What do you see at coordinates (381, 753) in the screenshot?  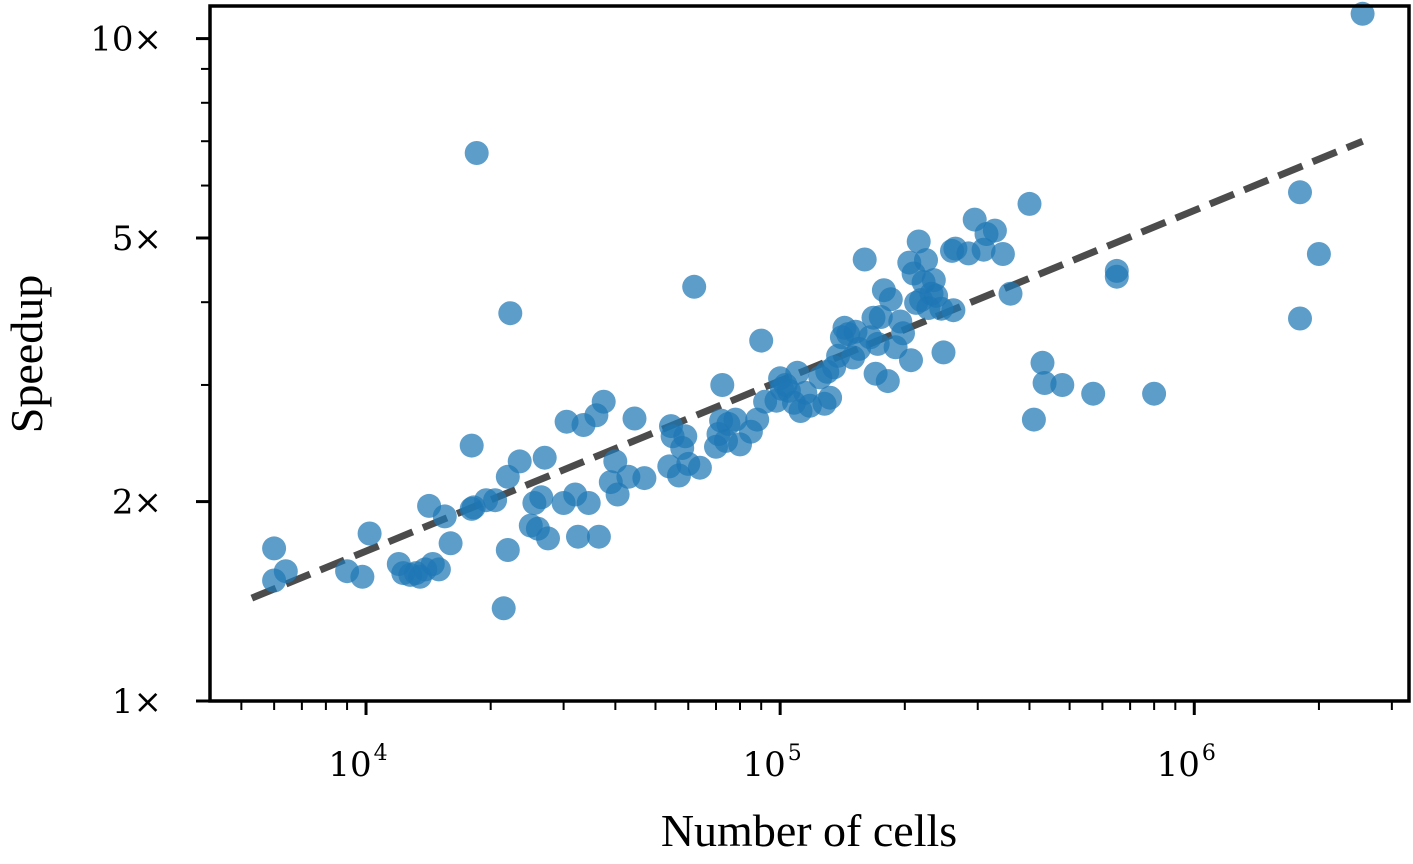 I see `x-tick-exponent: 4` at bounding box center [381, 753].